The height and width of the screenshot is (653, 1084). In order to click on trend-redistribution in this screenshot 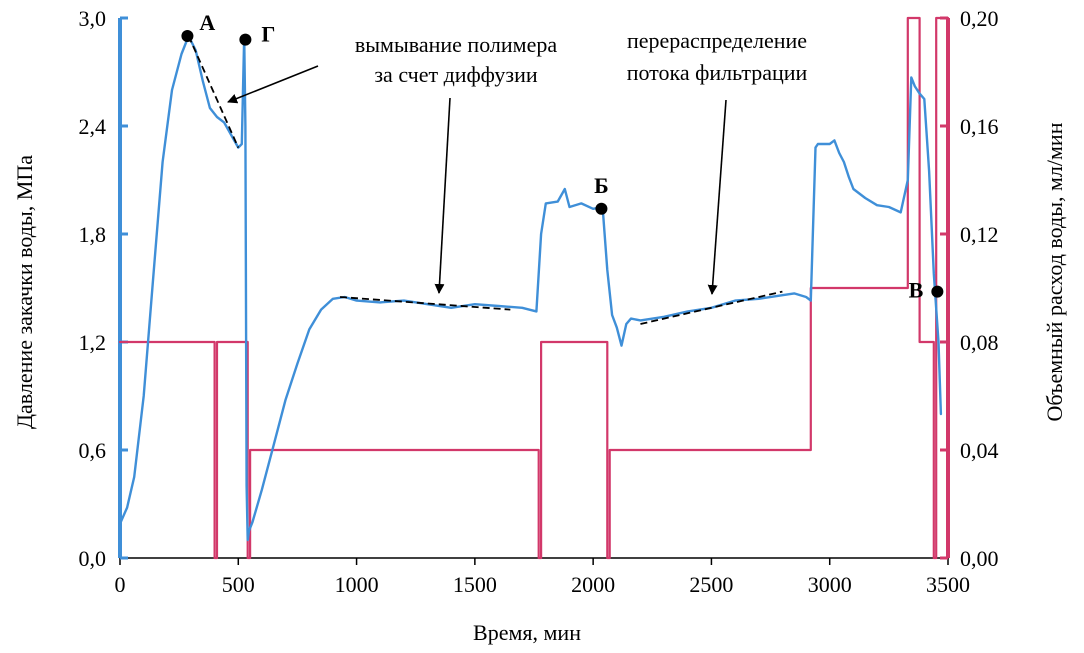, I will do `click(711, 307)`.